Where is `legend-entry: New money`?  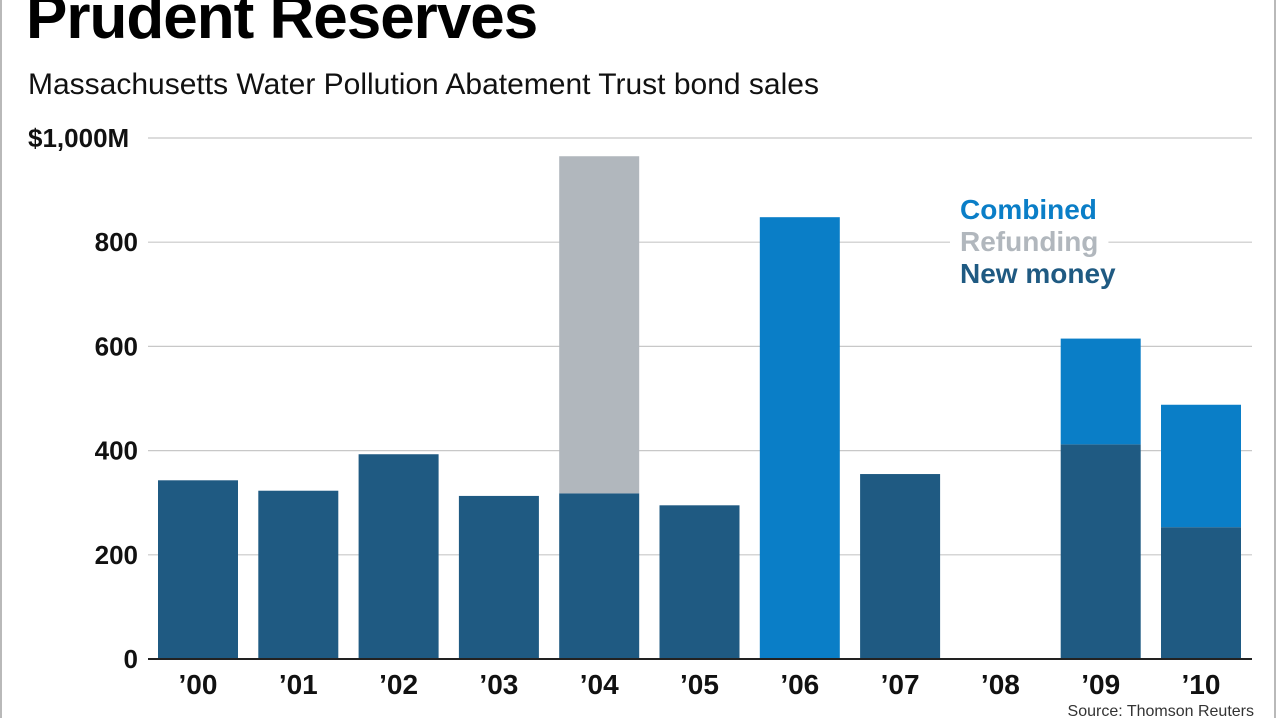 legend-entry: New money is located at coordinates (1038, 273).